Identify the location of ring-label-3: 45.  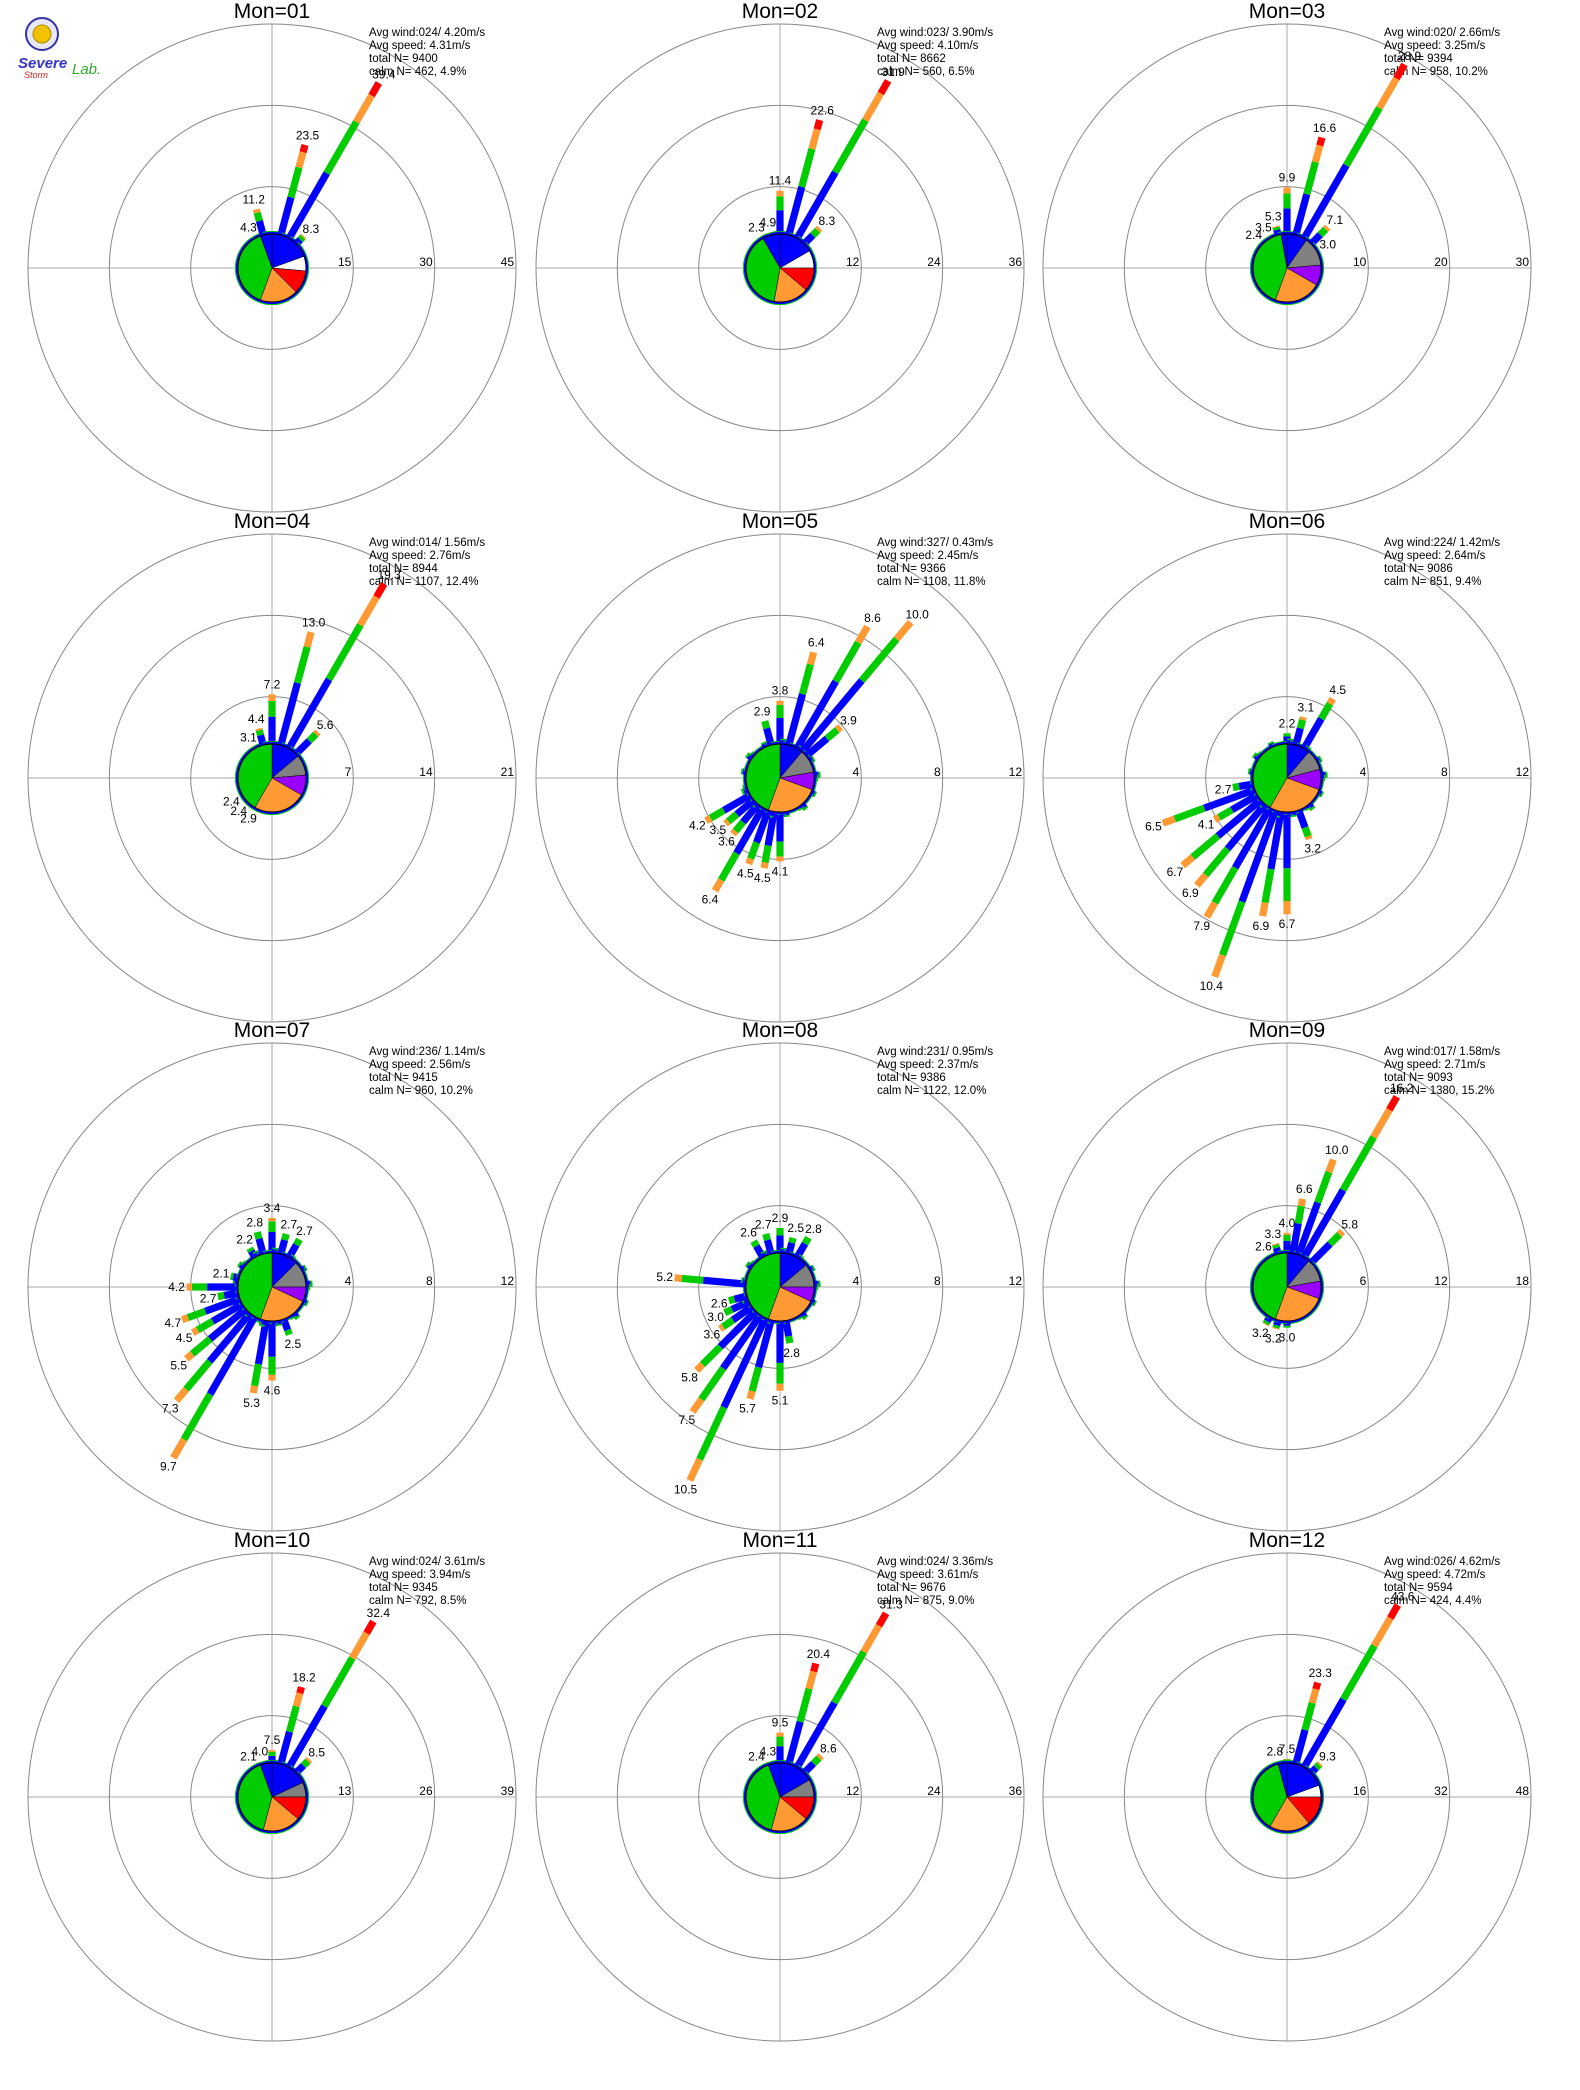
(508, 262).